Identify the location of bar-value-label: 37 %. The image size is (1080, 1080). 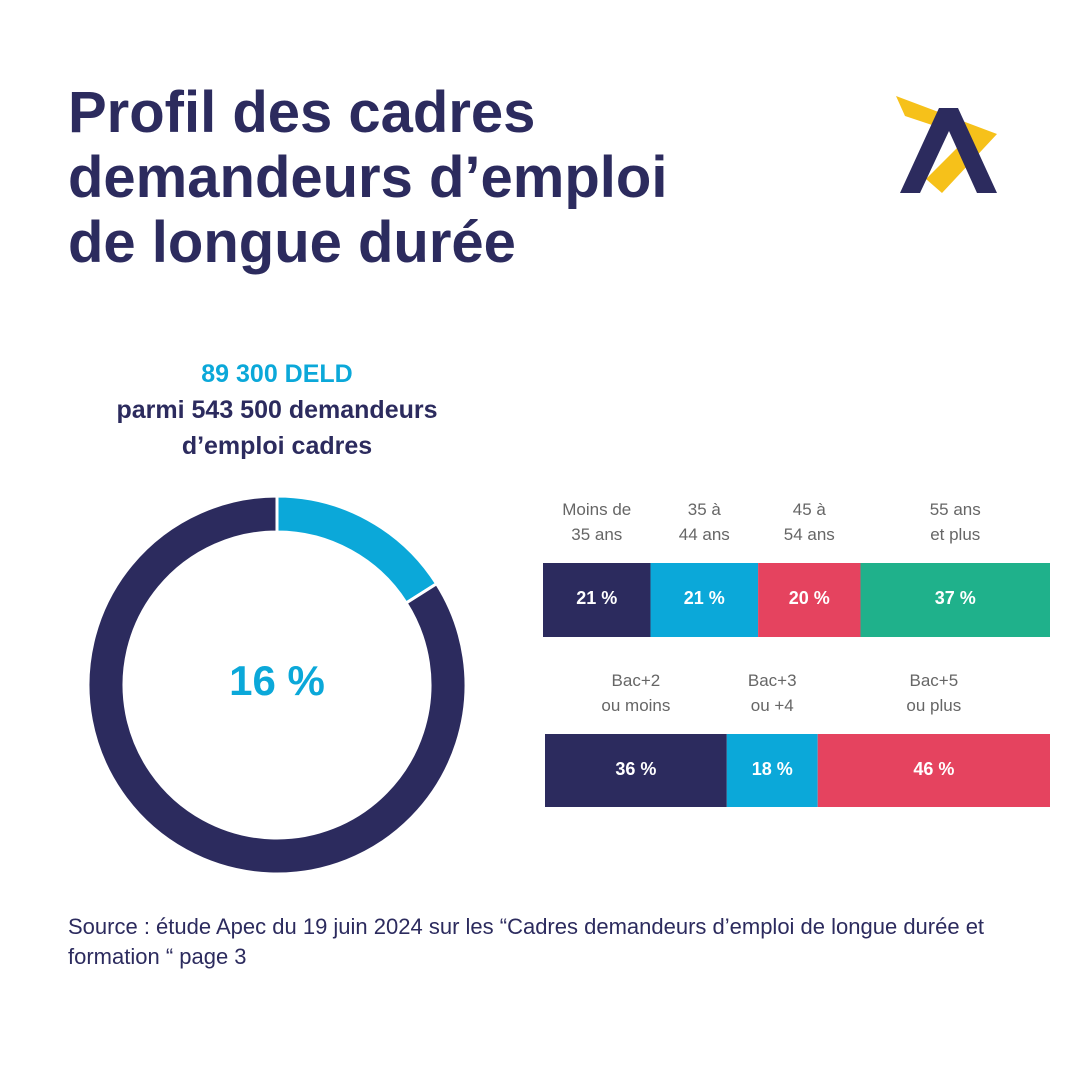
(955, 598).